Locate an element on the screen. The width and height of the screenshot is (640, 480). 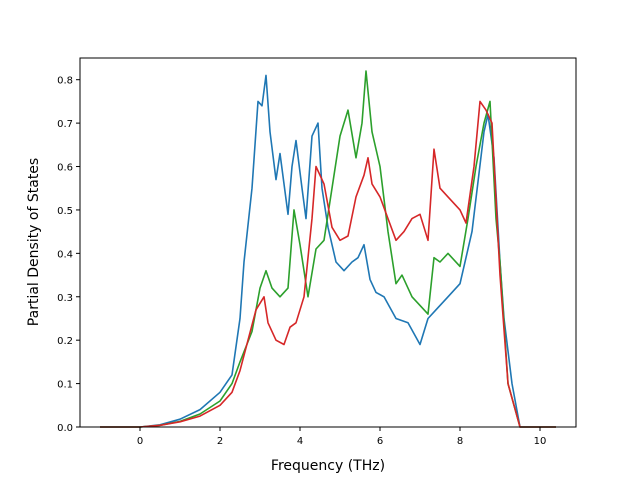
y-tick-label: 0.5 is located at coordinates (65, 211).